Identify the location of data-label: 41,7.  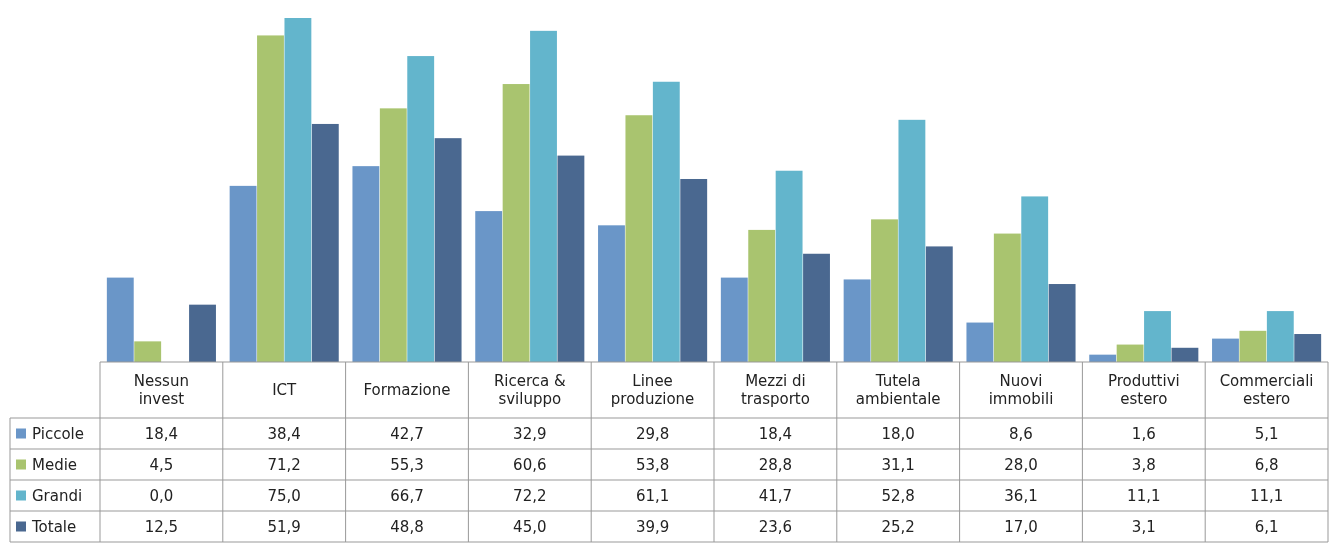
(775, 495).